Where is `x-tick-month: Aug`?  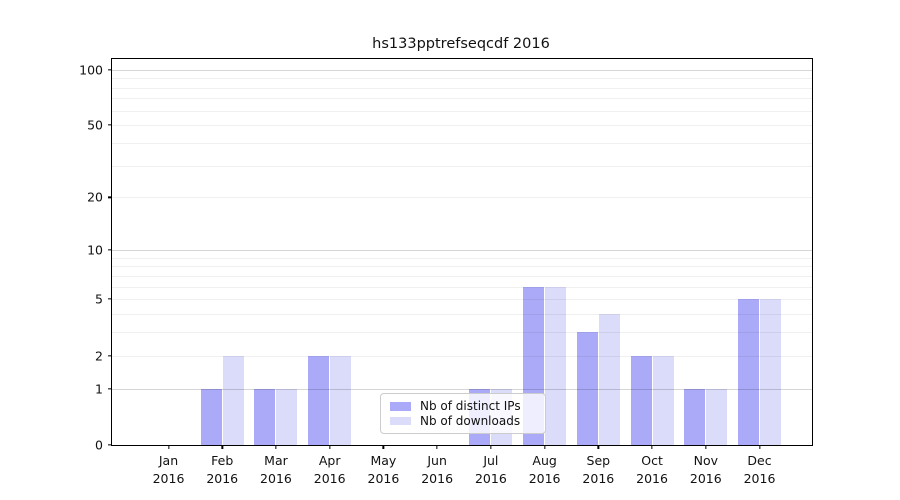
x-tick-month: Aug is located at coordinates (544, 460).